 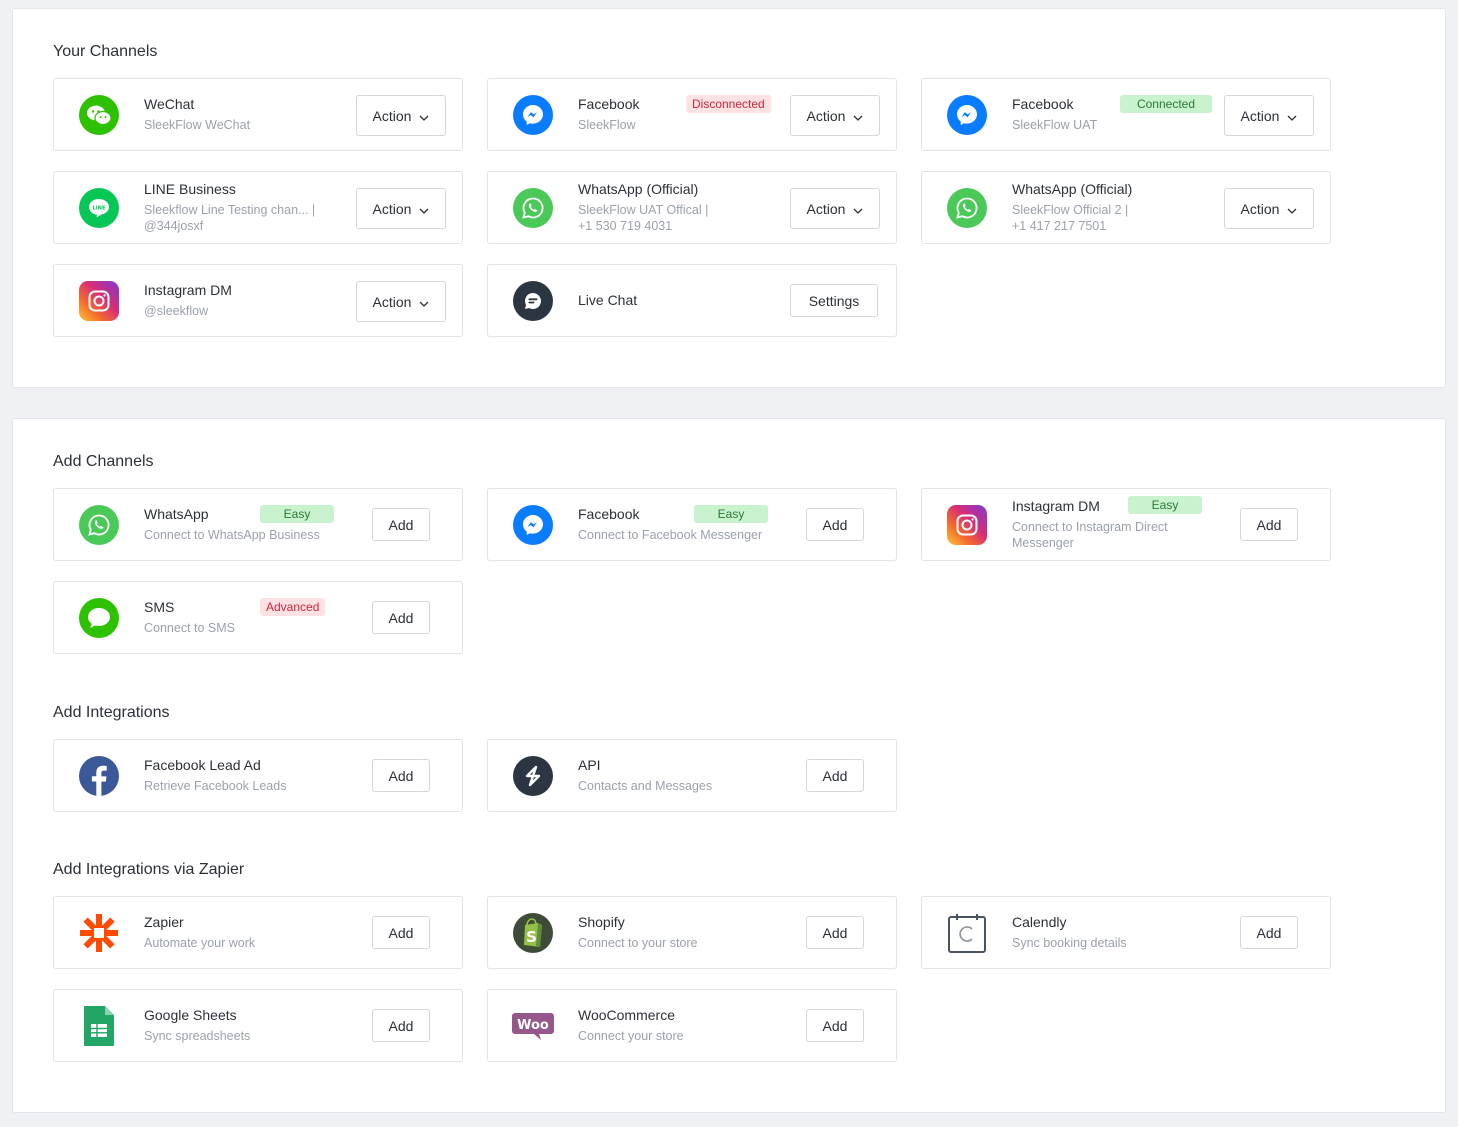 What do you see at coordinates (258, 1025) in the screenshot?
I see `zapier-card-google-sheets: Google Sheets Sync spreadsheets Add` at bounding box center [258, 1025].